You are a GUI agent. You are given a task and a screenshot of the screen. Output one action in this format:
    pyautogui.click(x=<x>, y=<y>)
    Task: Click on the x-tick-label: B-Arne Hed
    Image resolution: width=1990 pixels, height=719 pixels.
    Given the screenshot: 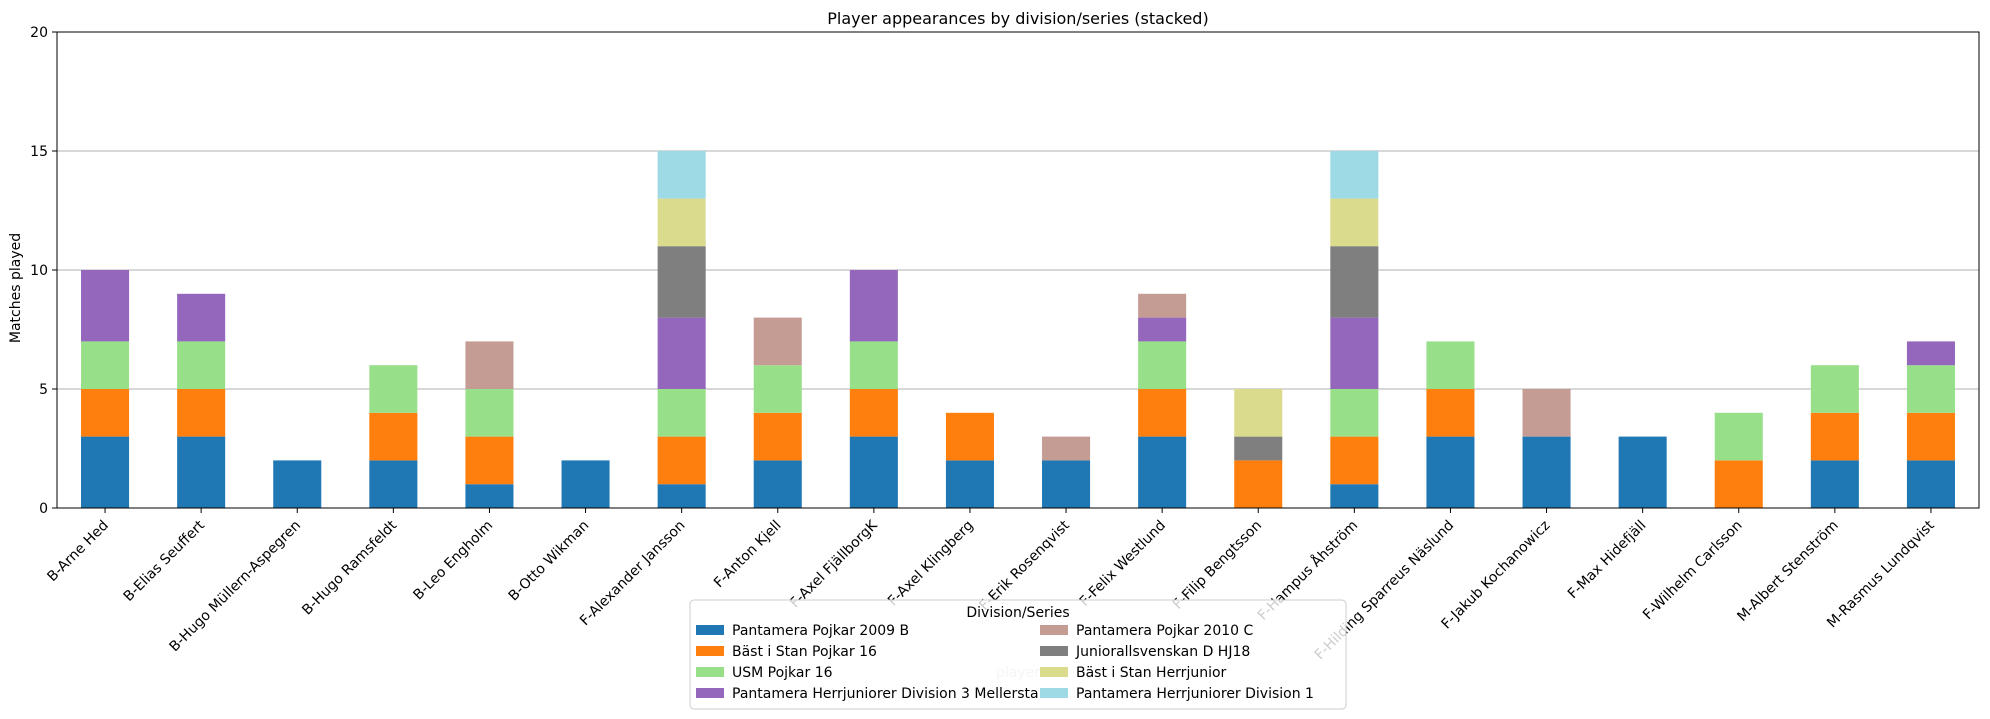 What is the action you would take?
    pyautogui.click(x=77, y=551)
    